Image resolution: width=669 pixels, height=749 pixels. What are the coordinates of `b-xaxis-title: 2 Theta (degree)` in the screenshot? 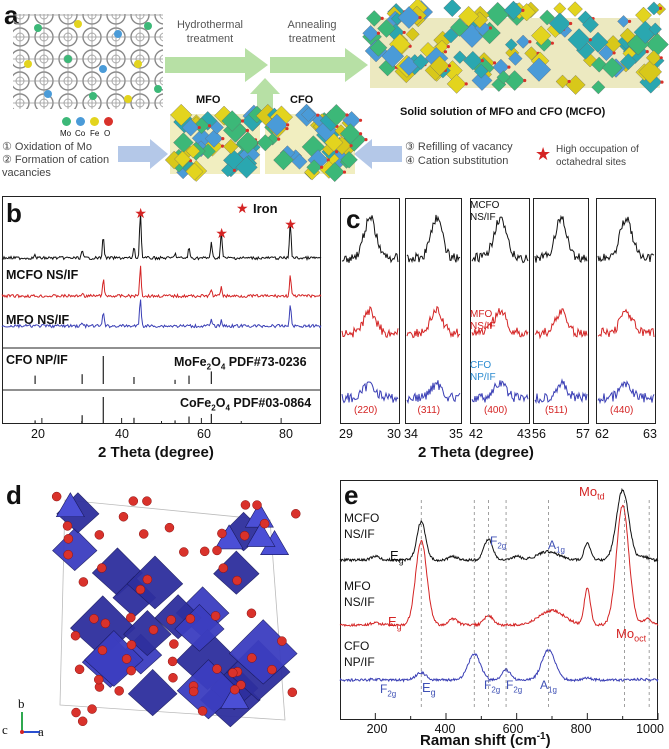 It's located at (156, 452).